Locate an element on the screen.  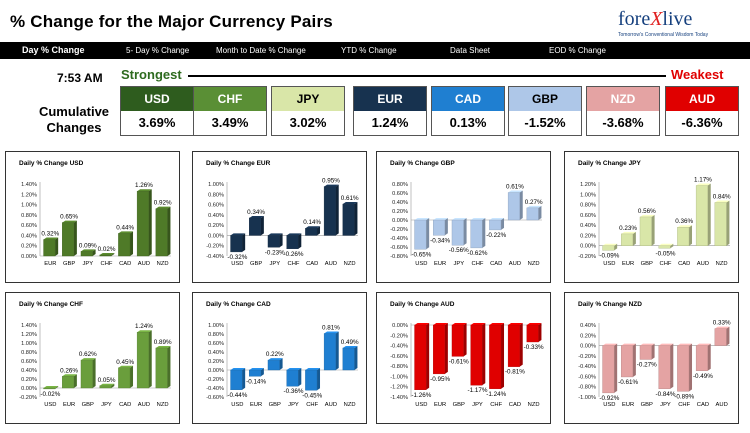
nav-tab-data-sheet: Data Sheet is located at coordinates (470, 50).